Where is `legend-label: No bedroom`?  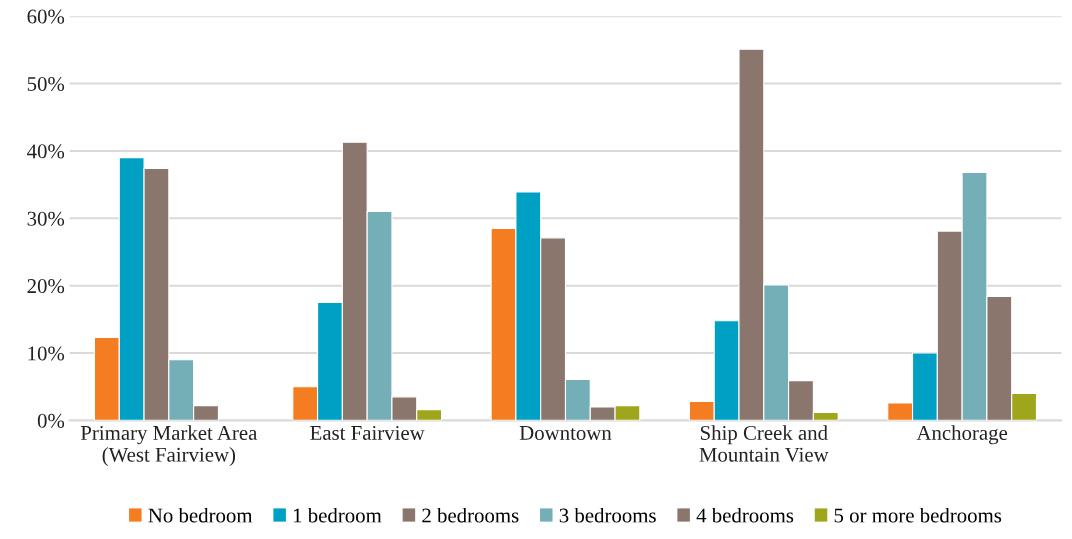
legend-label: No bedroom is located at coordinates (200, 515).